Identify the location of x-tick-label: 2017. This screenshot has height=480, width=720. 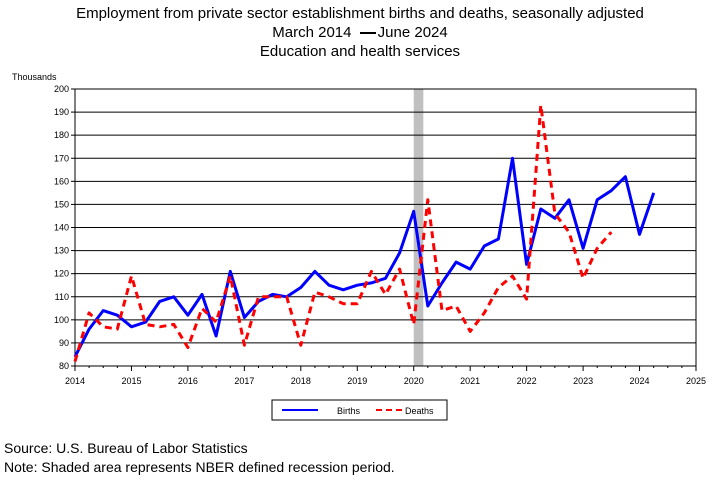
(244, 381).